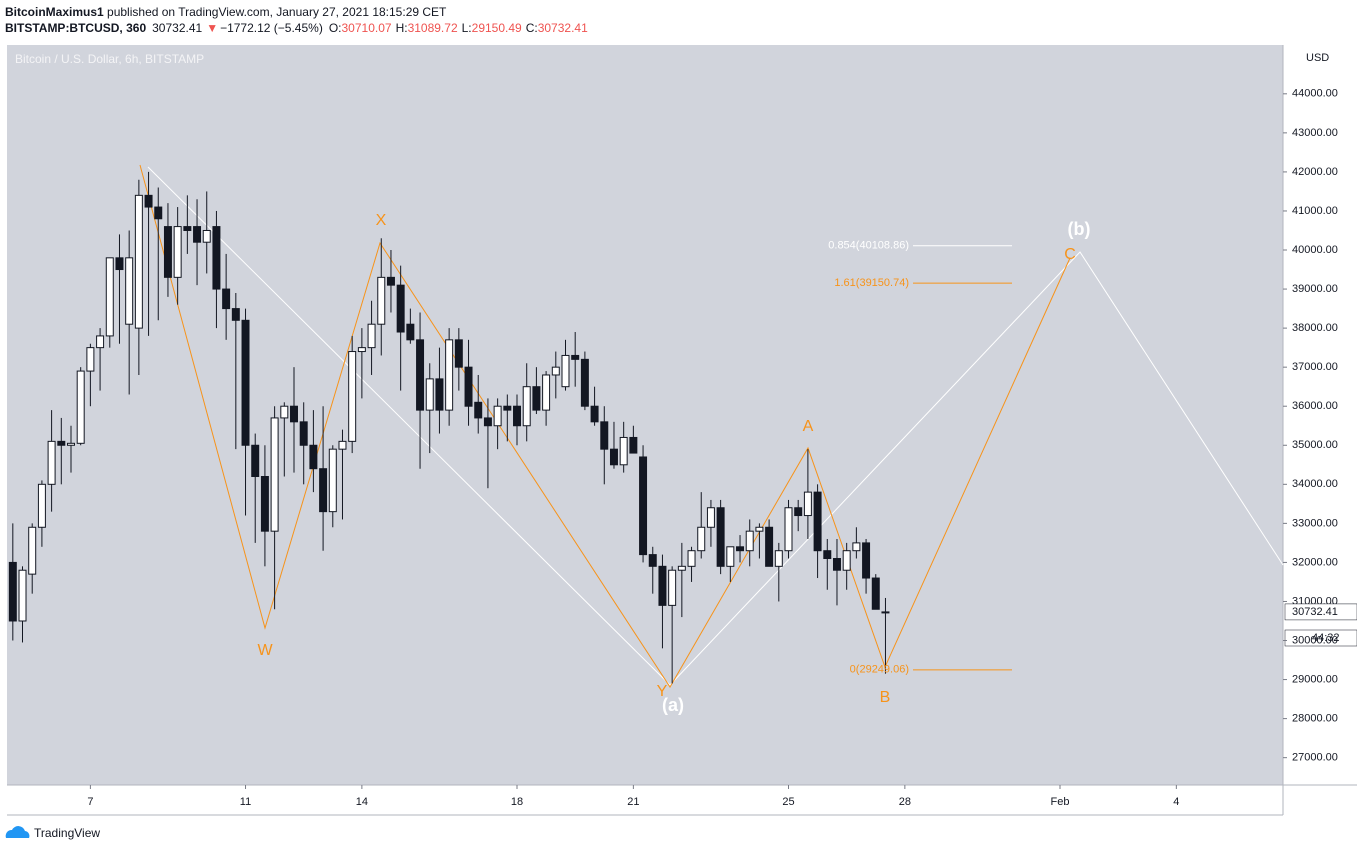 The width and height of the screenshot is (1357, 852). Describe the element at coordinates (1315, 406) in the screenshot. I see `y-tick-label: 36000.00` at that location.